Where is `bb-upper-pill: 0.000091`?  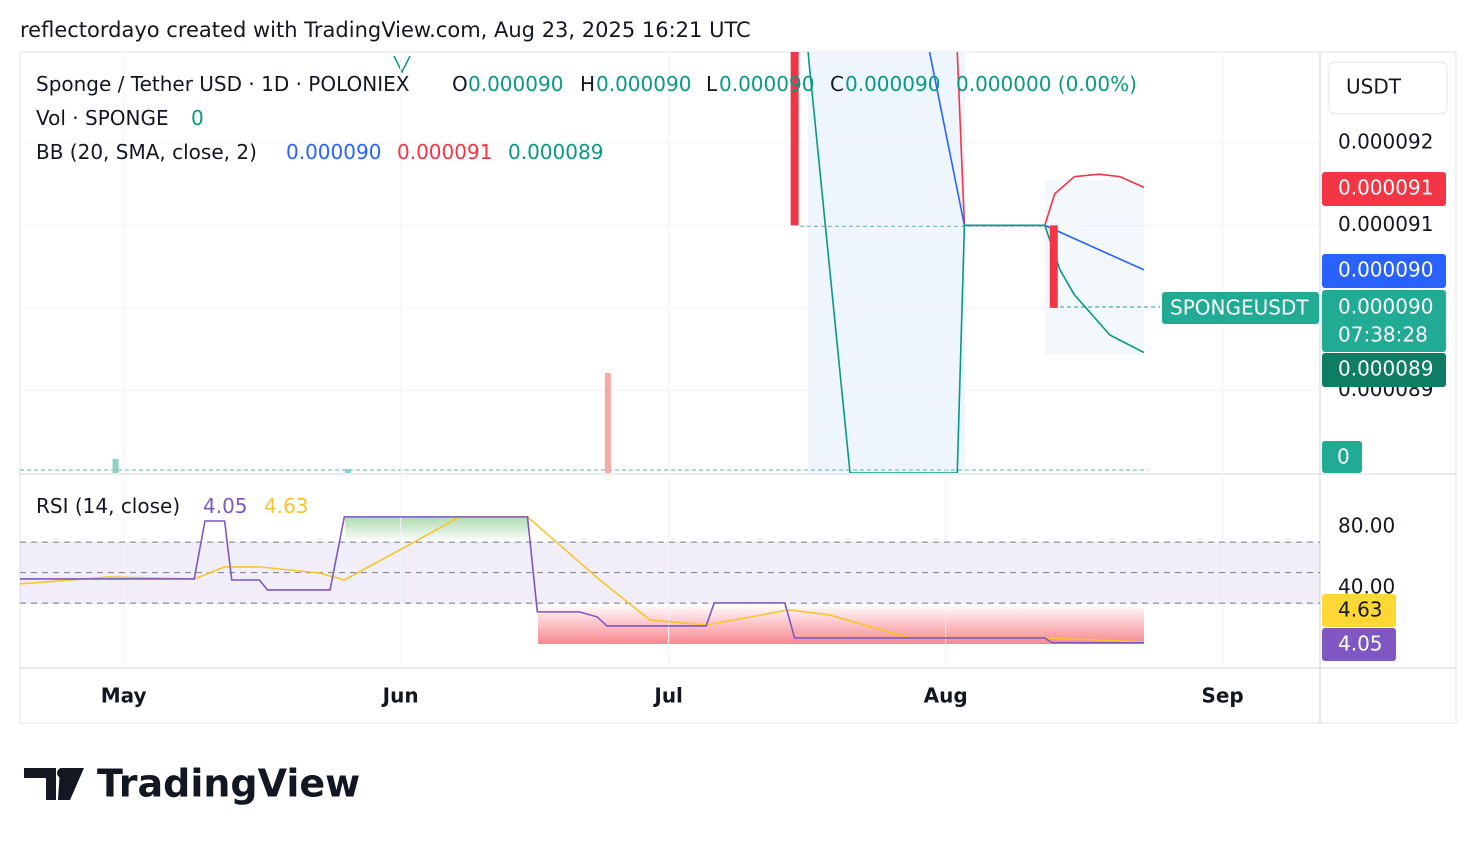 bb-upper-pill: 0.000091 is located at coordinates (1385, 188).